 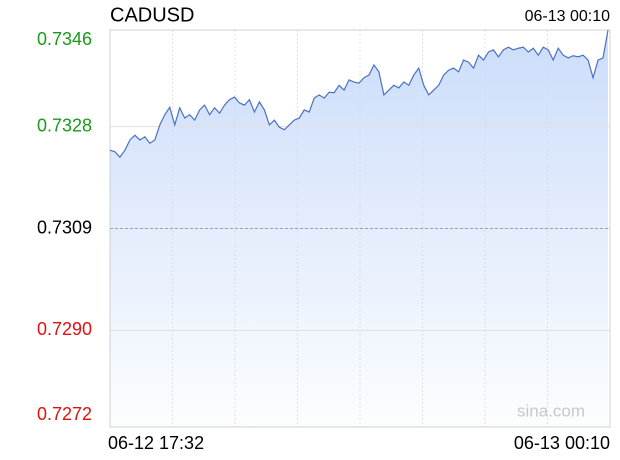 I want to click on chart-title: CADUSD, so click(x=152, y=15).